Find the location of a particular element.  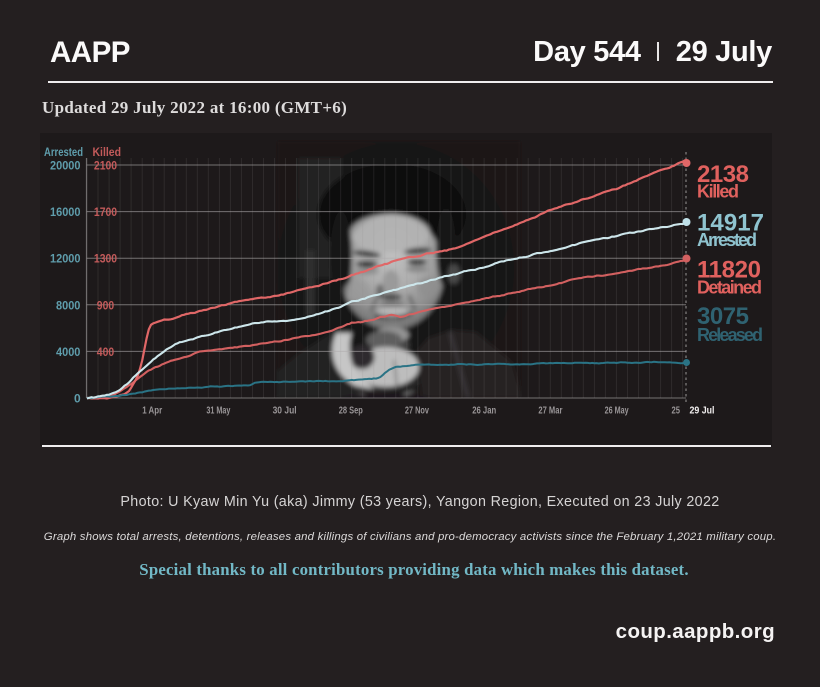

svg-text: 27 Mar is located at coordinates (550, 411).